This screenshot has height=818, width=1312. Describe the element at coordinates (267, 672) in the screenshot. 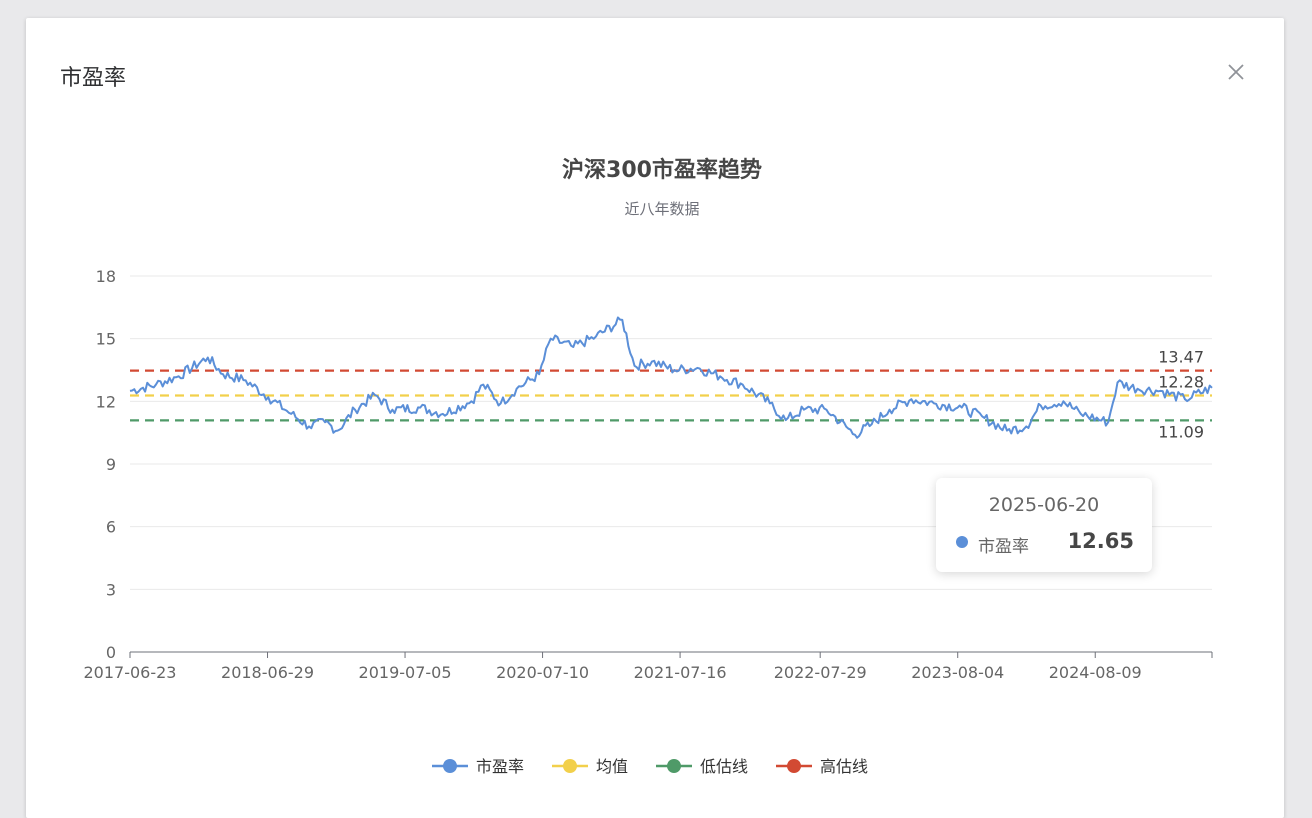

I see `x-tick-label: 2018-06-29` at that location.